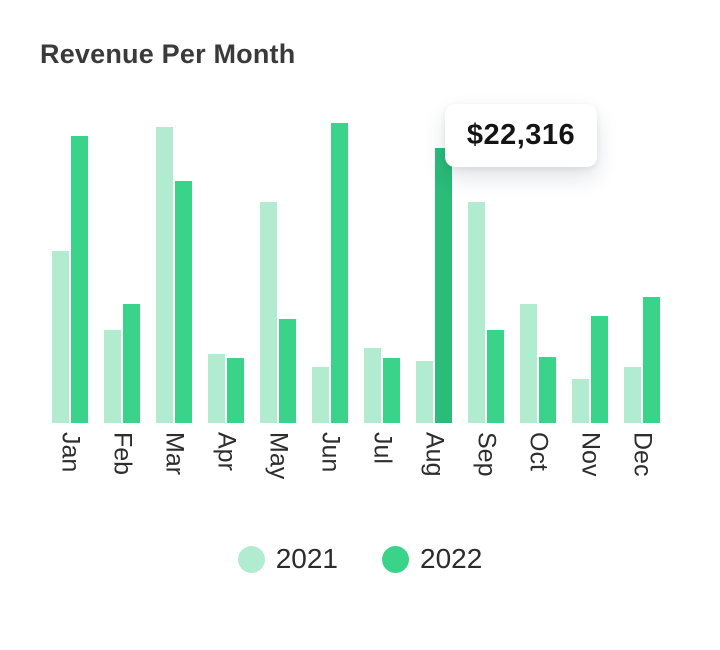 Image resolution: width=720 pixels, height=650 pixels. Describe the element at coordinates (320, 395) in the screenshot. I see `bar-jun-2021` at that location.